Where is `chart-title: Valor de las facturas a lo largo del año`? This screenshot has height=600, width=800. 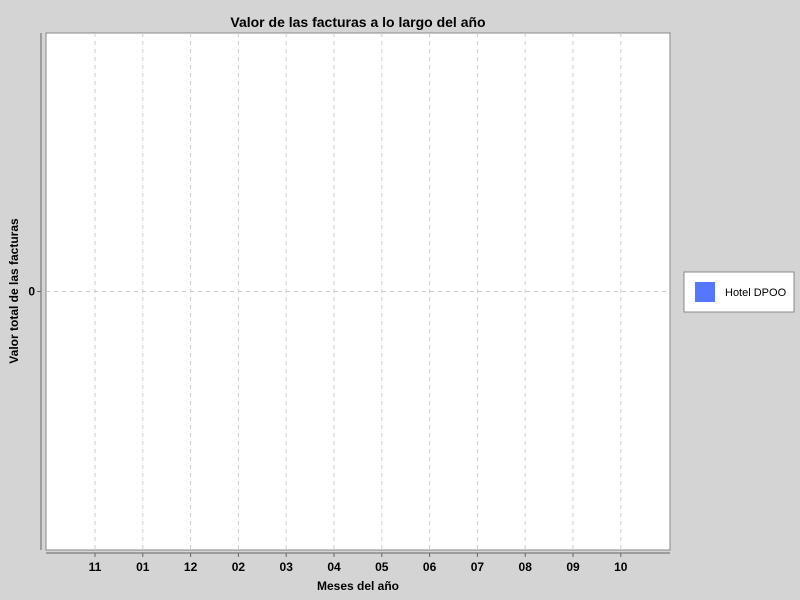 chart-title: Valor de las facturas a lo largo del año is located at coordinates (357, 22).